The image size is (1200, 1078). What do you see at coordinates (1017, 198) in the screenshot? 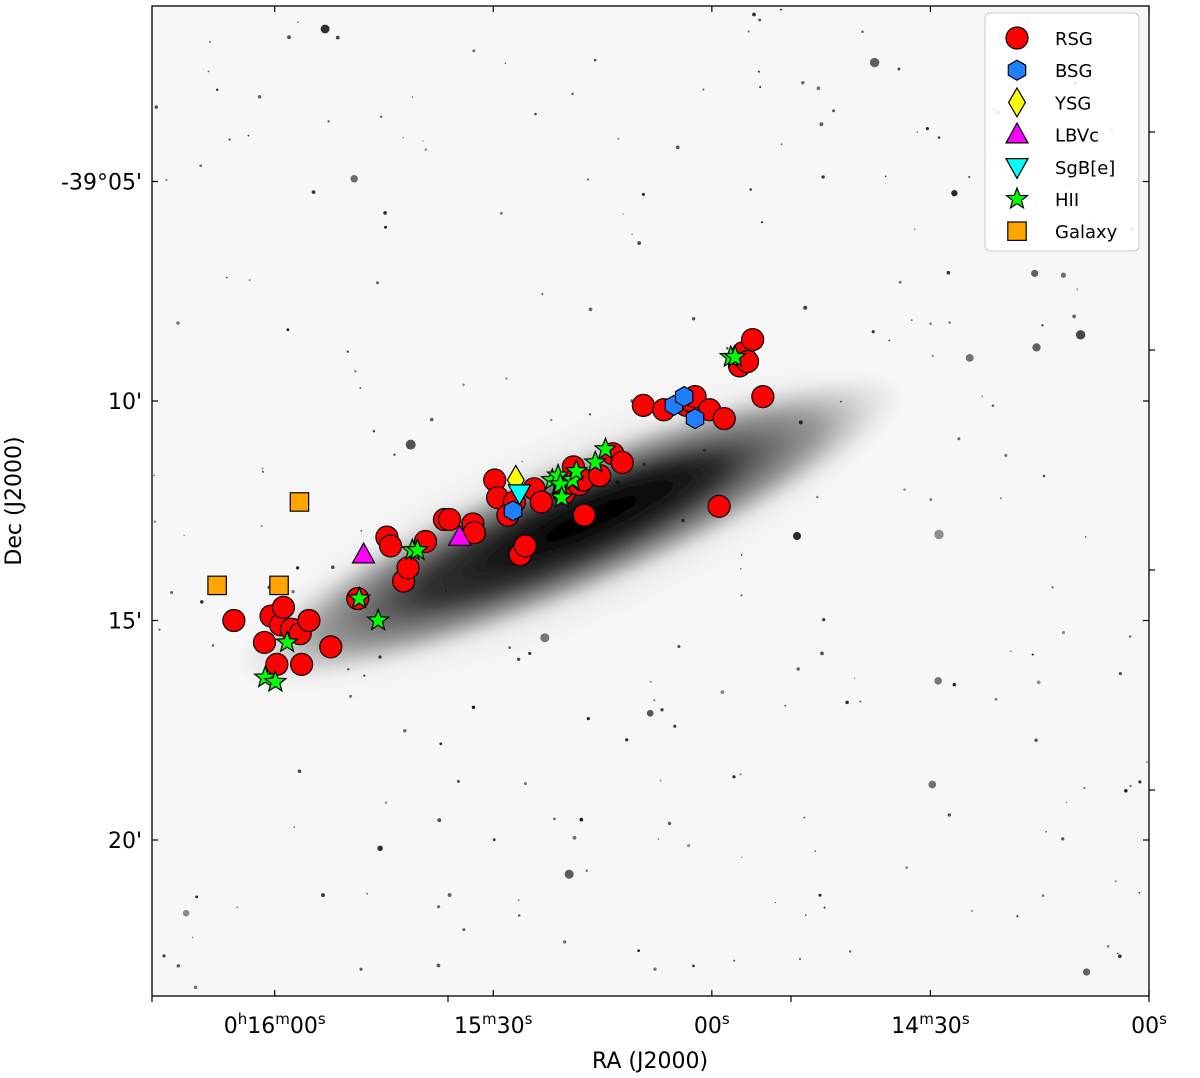
I see `legend-hii-marker` at bounding box center [1017, 198].